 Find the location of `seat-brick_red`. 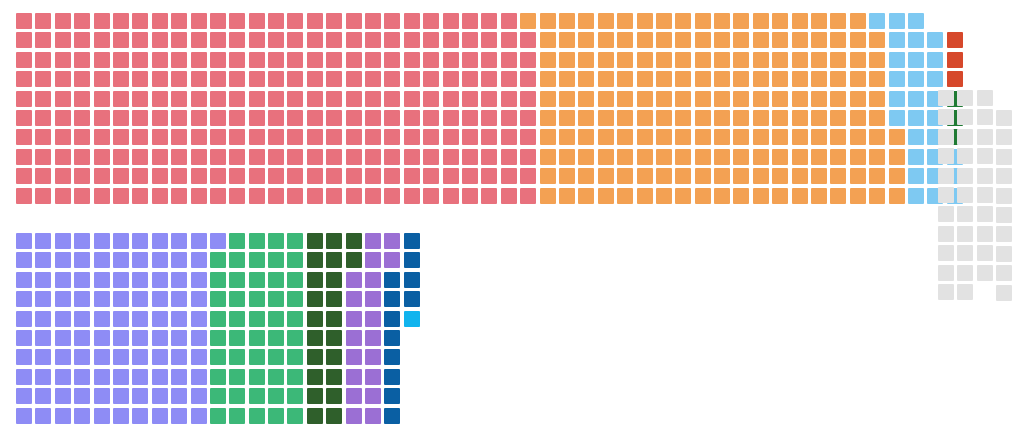

seat-brick_red is located at coordinates (954, 79).